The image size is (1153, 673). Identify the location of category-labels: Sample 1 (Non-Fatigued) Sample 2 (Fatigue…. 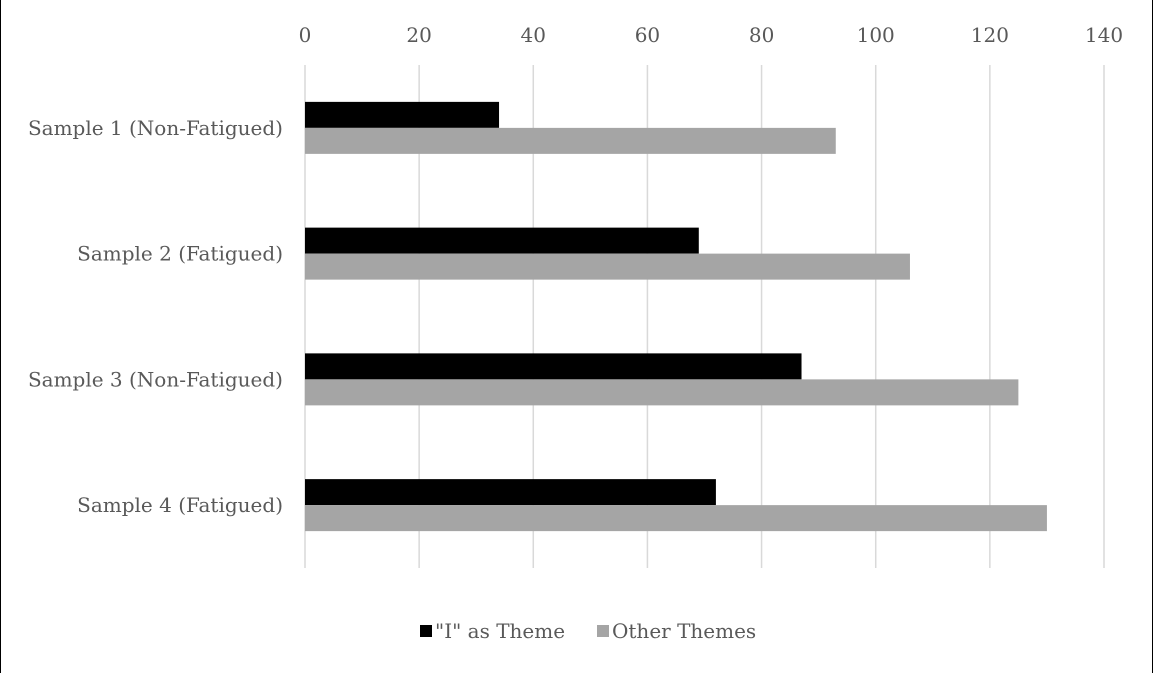
(155, 316).